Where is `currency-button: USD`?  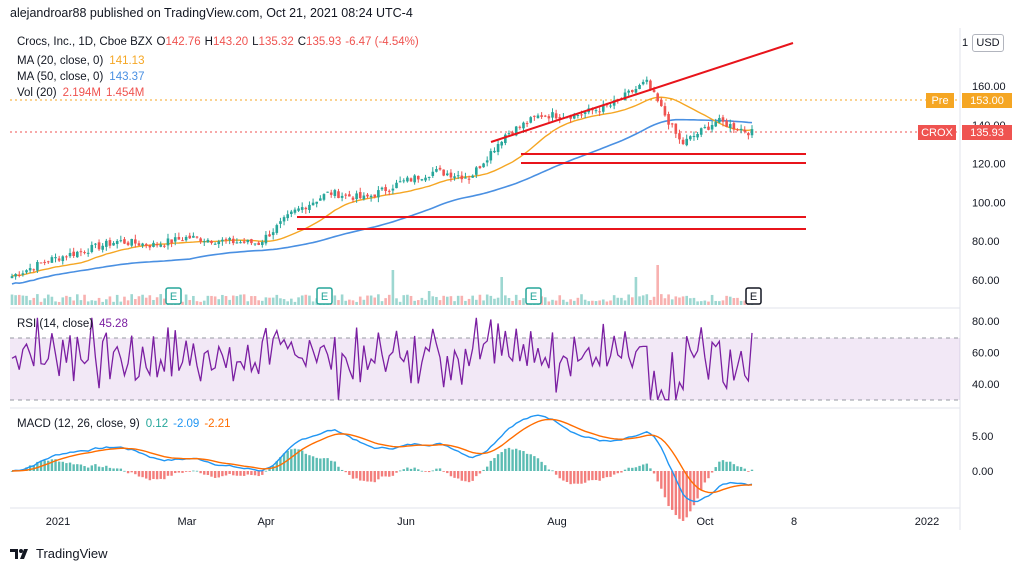
currency-button: USD is located at coordinates (988, 43).